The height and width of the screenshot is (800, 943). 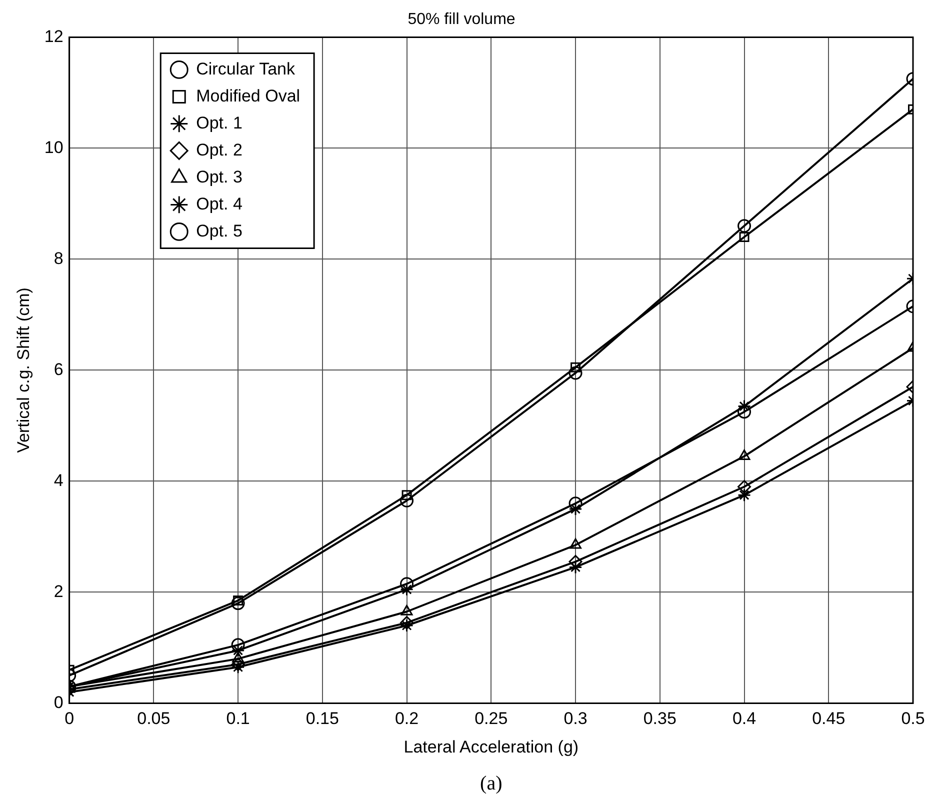 What do you see at coordinates (59, 369) in the screenshot?
I see `y-tick-label: 6` at bounding box center [59, 369].